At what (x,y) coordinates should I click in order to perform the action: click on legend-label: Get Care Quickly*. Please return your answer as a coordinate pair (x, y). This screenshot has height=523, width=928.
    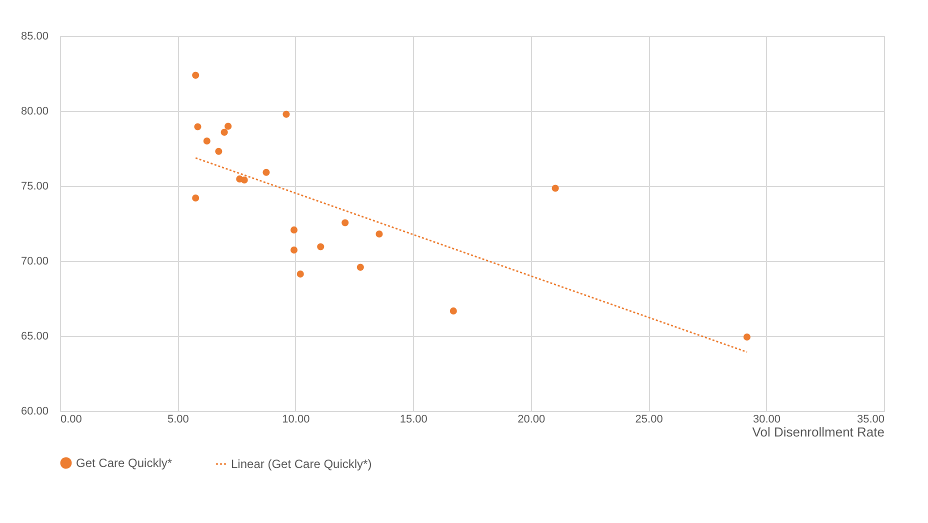
    Looking at the image, I should click on (124, 463).